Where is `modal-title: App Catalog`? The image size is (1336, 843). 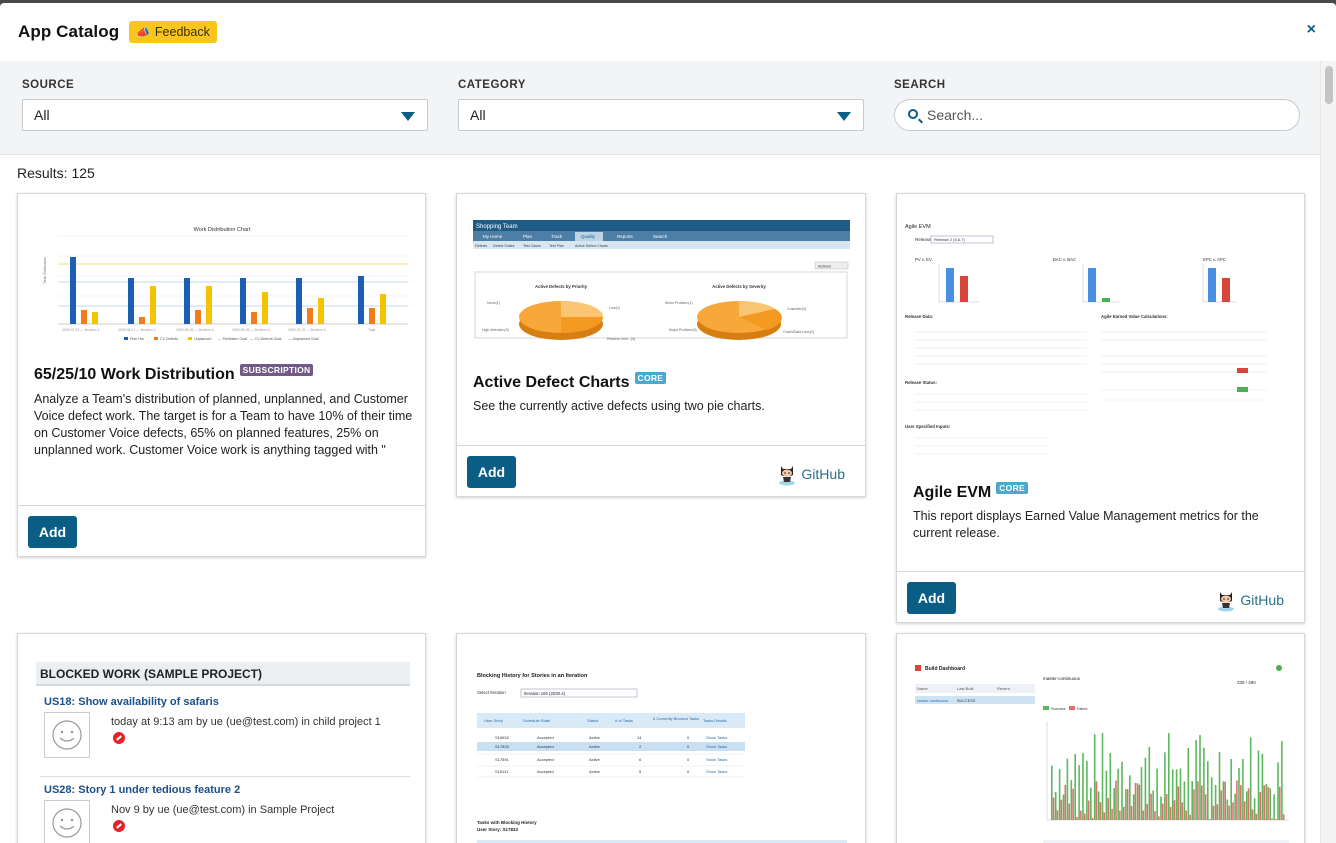
modal-title: App Catalog is located at coordinates (69, 31).